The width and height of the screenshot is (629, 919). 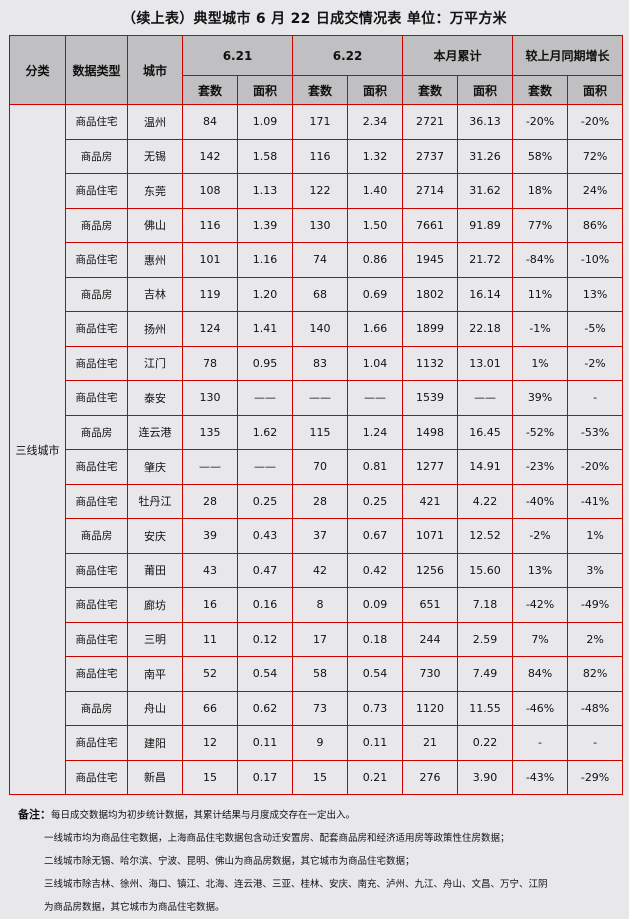 What do you see at coordinates (540, 90) in the screenshot?
I see `header-units: 套数` at bounding box center [540, 90].